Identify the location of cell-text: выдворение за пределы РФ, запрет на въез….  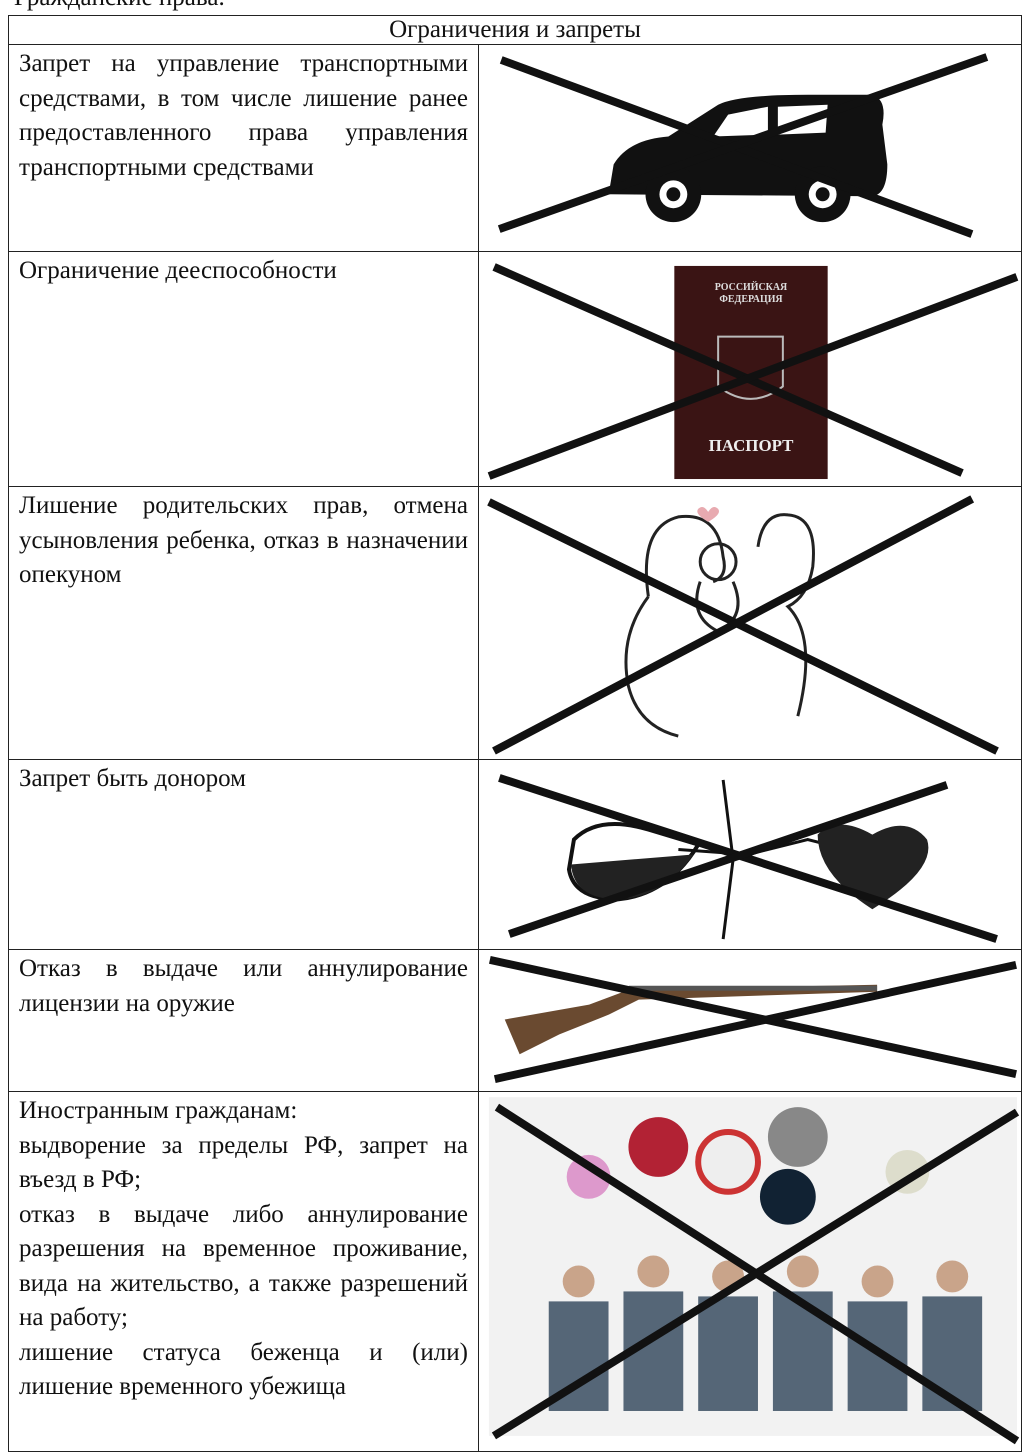
(243, 1162).